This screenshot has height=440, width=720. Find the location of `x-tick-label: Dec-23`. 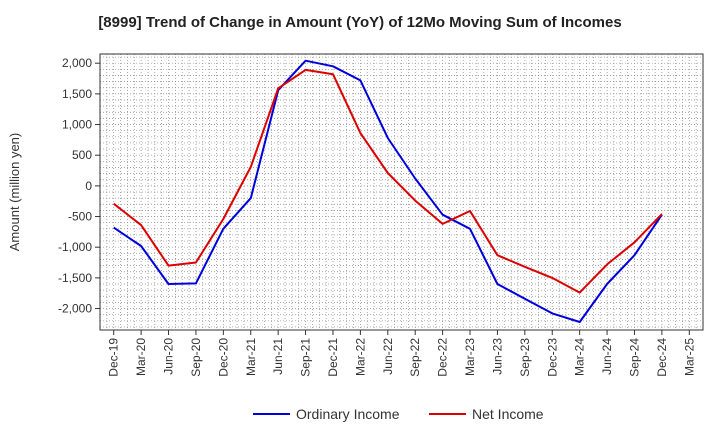

x-tick-label: Dec-23 is located at coordinates (552, 357).